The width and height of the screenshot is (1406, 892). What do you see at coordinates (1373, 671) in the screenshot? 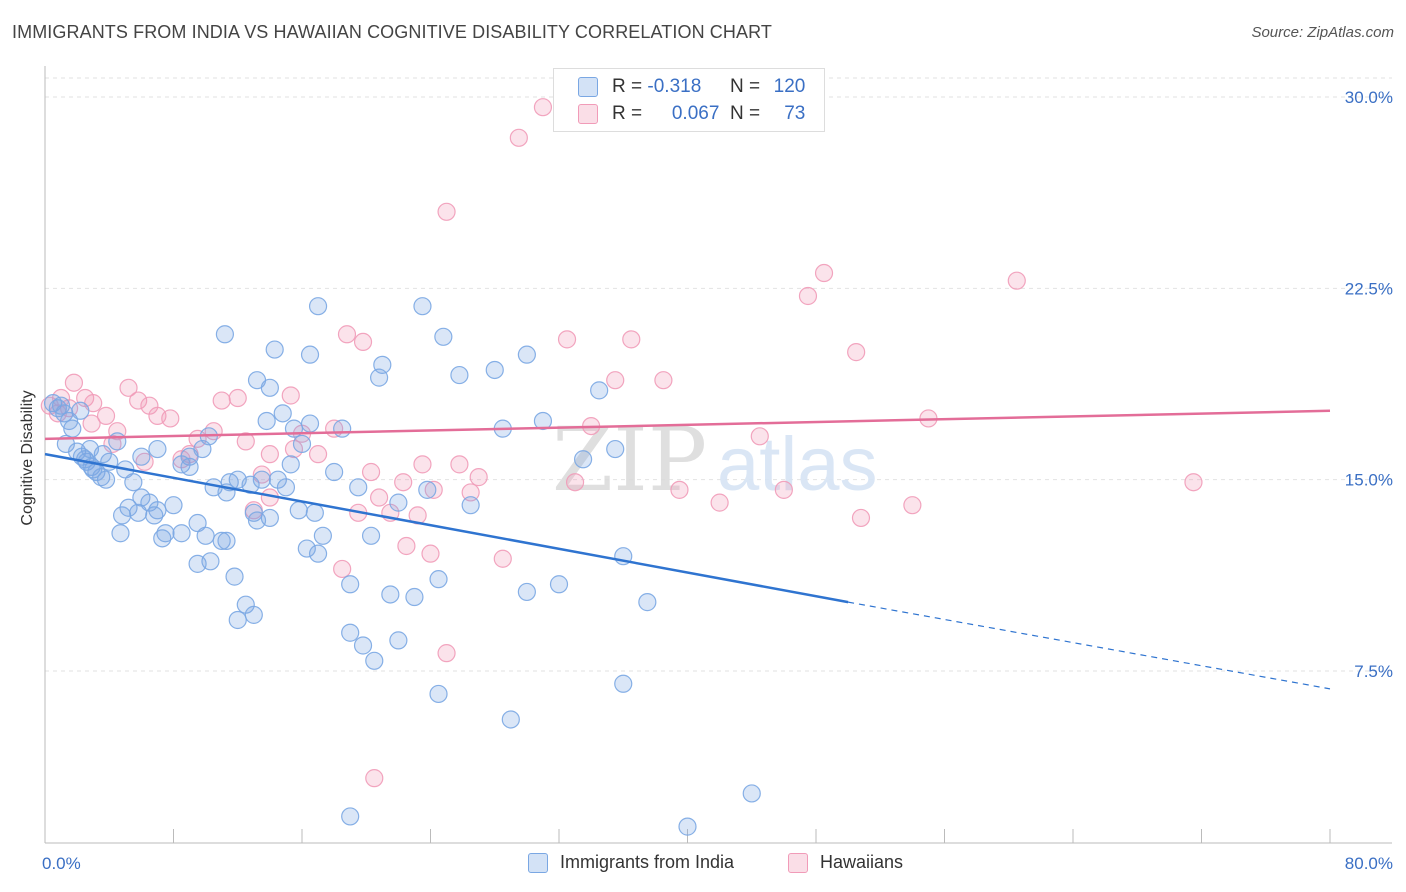
I see `y-tick-label-0: 7.5%` at bounding box center [1373, 671].